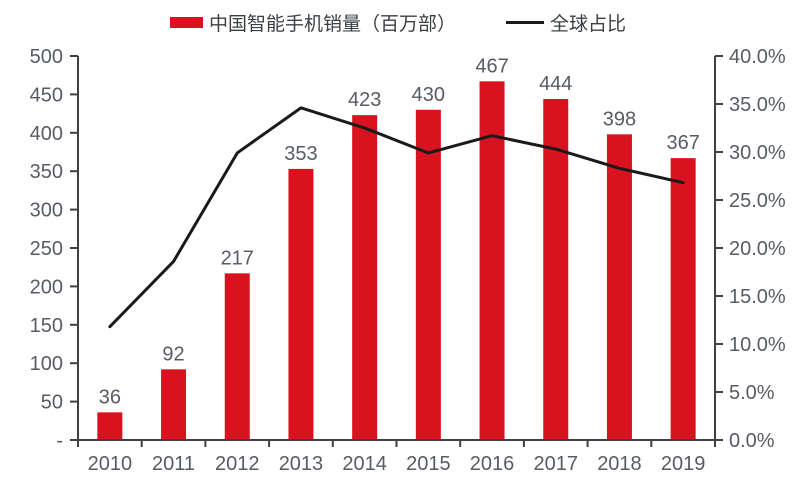 The height and width of the screenshot is (486, 800). Describe the element at coordinates (59, 441) in the screenshot. I see `left-axis-tick-label: -` at that location.